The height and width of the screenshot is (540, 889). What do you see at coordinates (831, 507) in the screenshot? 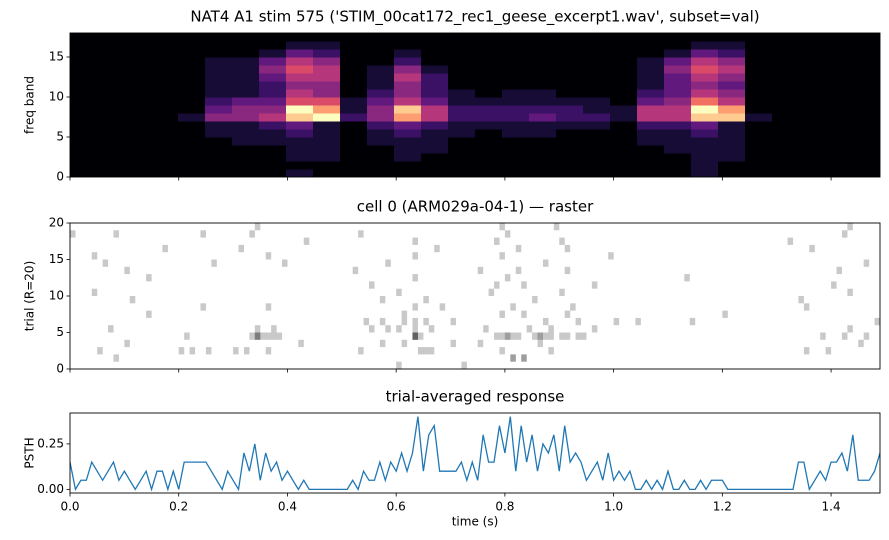
I see `x-tick-label: 1.4` at bounding box center [831, 507].